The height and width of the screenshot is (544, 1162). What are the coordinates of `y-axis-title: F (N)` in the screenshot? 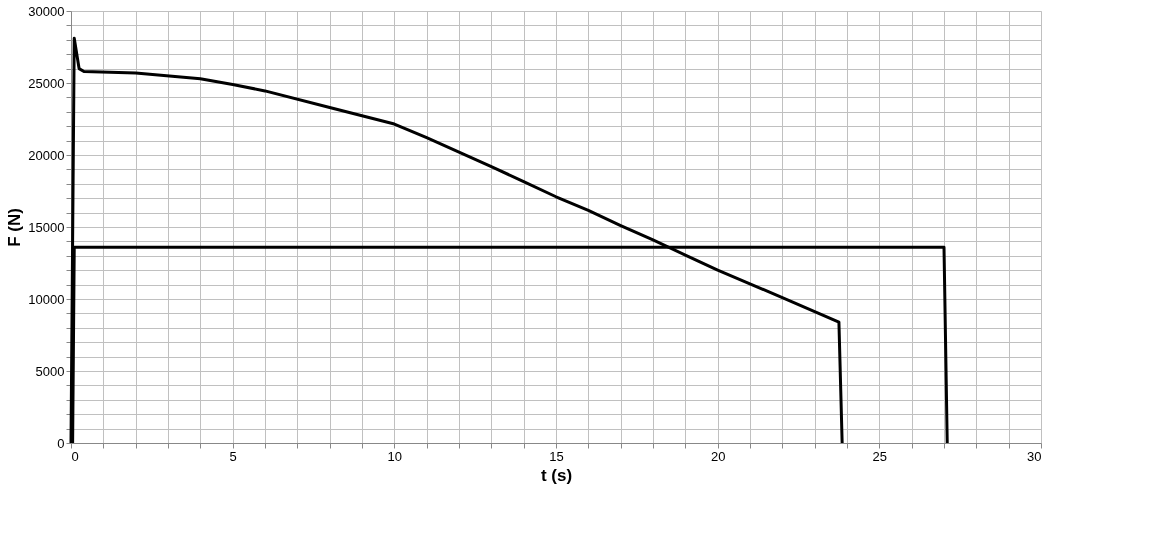 It's located at (15, 227).